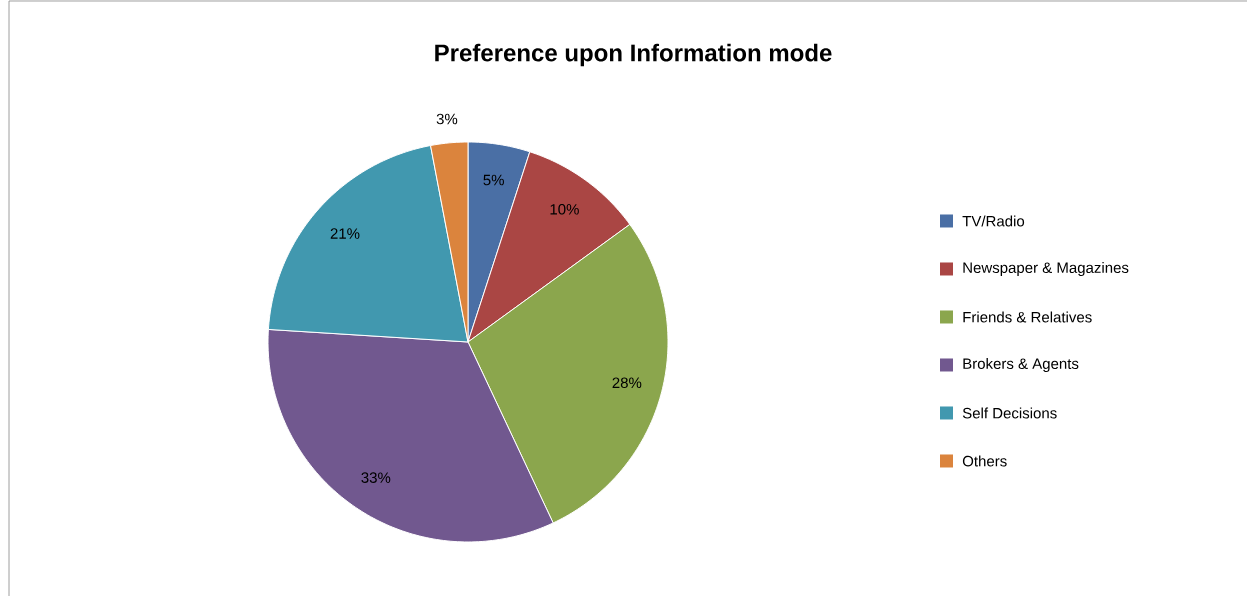 The height and width of the screenshot is (596, 1247). What do you see at coordinates (493, 180) in the screenshot?
I see `data-label: 5%` at bounding box center [493, 180].